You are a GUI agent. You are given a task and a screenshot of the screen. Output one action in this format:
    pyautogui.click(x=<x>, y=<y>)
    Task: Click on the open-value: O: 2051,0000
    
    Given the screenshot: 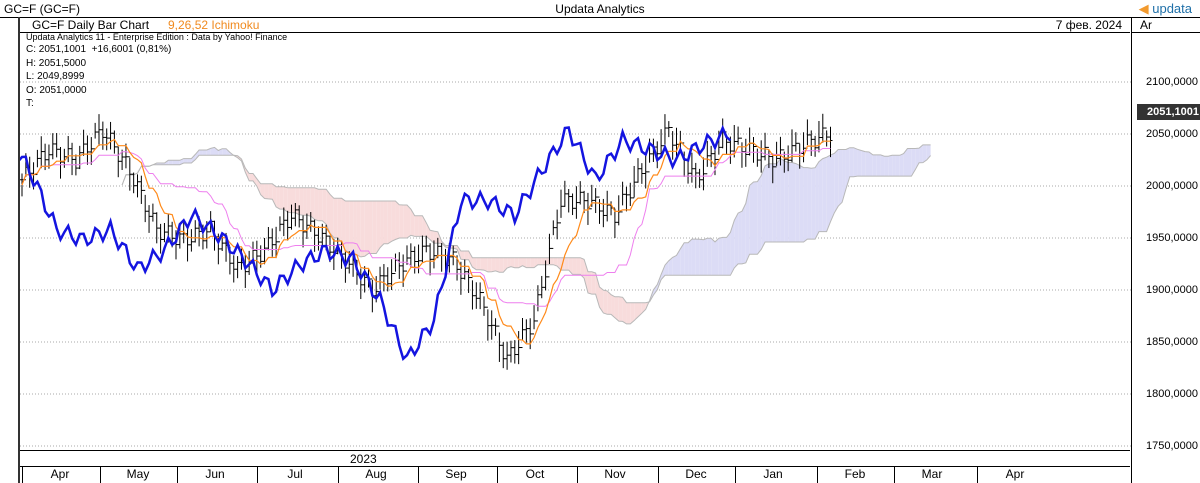 What is the action you would take?
    pyautogui.click(x=56, y=90)
    